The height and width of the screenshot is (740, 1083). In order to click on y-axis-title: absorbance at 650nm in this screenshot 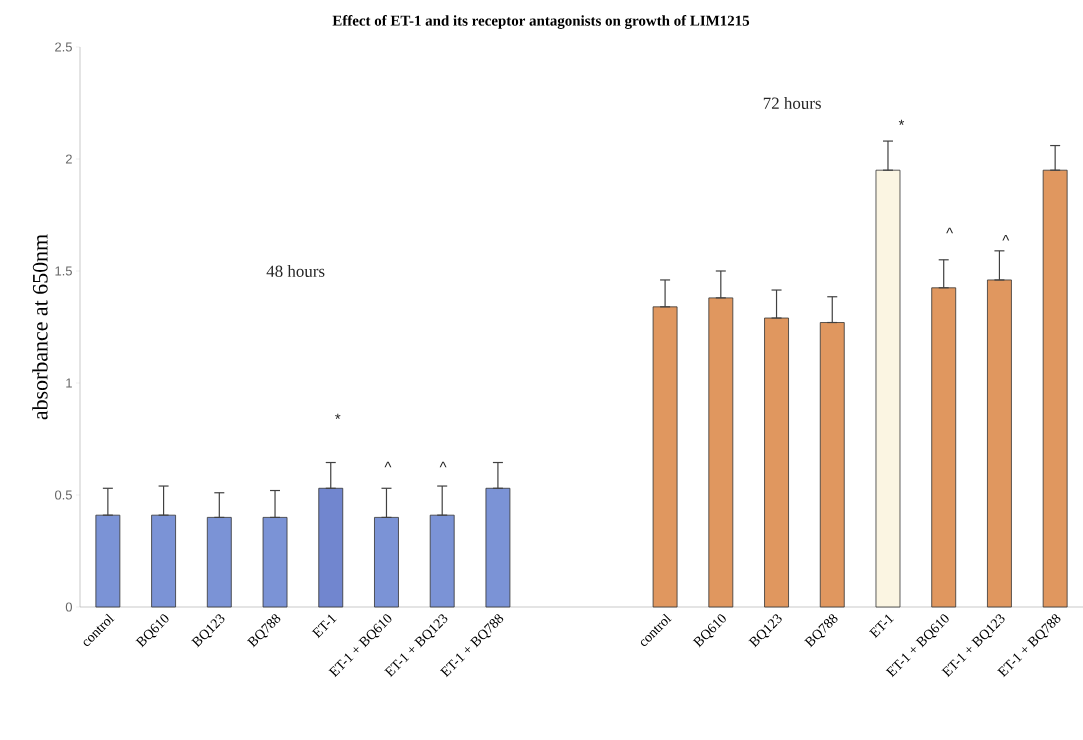, I will do `click(40, 327)`.